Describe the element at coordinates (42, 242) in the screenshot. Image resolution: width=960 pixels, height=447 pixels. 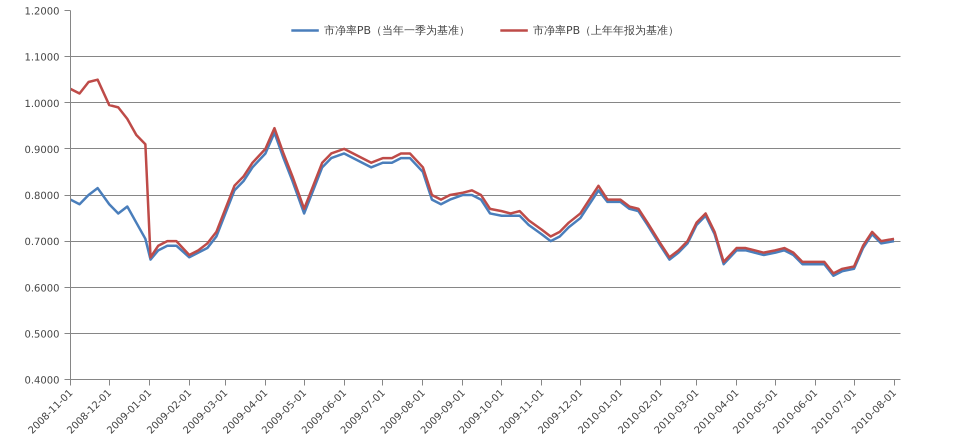
I see `y-tick-label: 0.7000` at that location.